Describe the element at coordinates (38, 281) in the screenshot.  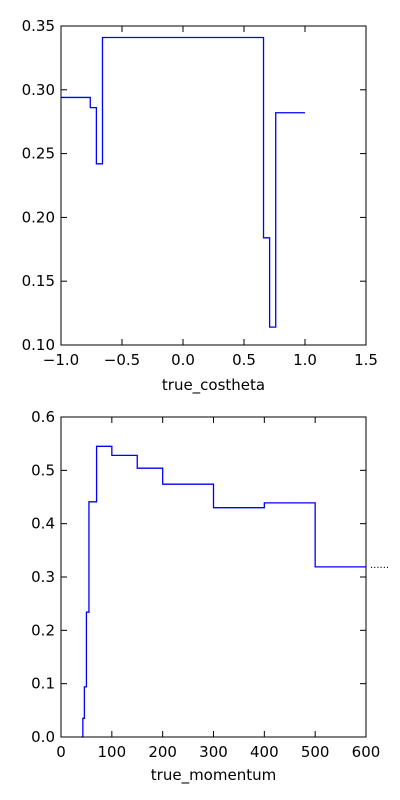
I see `costheta-ytick-label: 0.15` at that location.